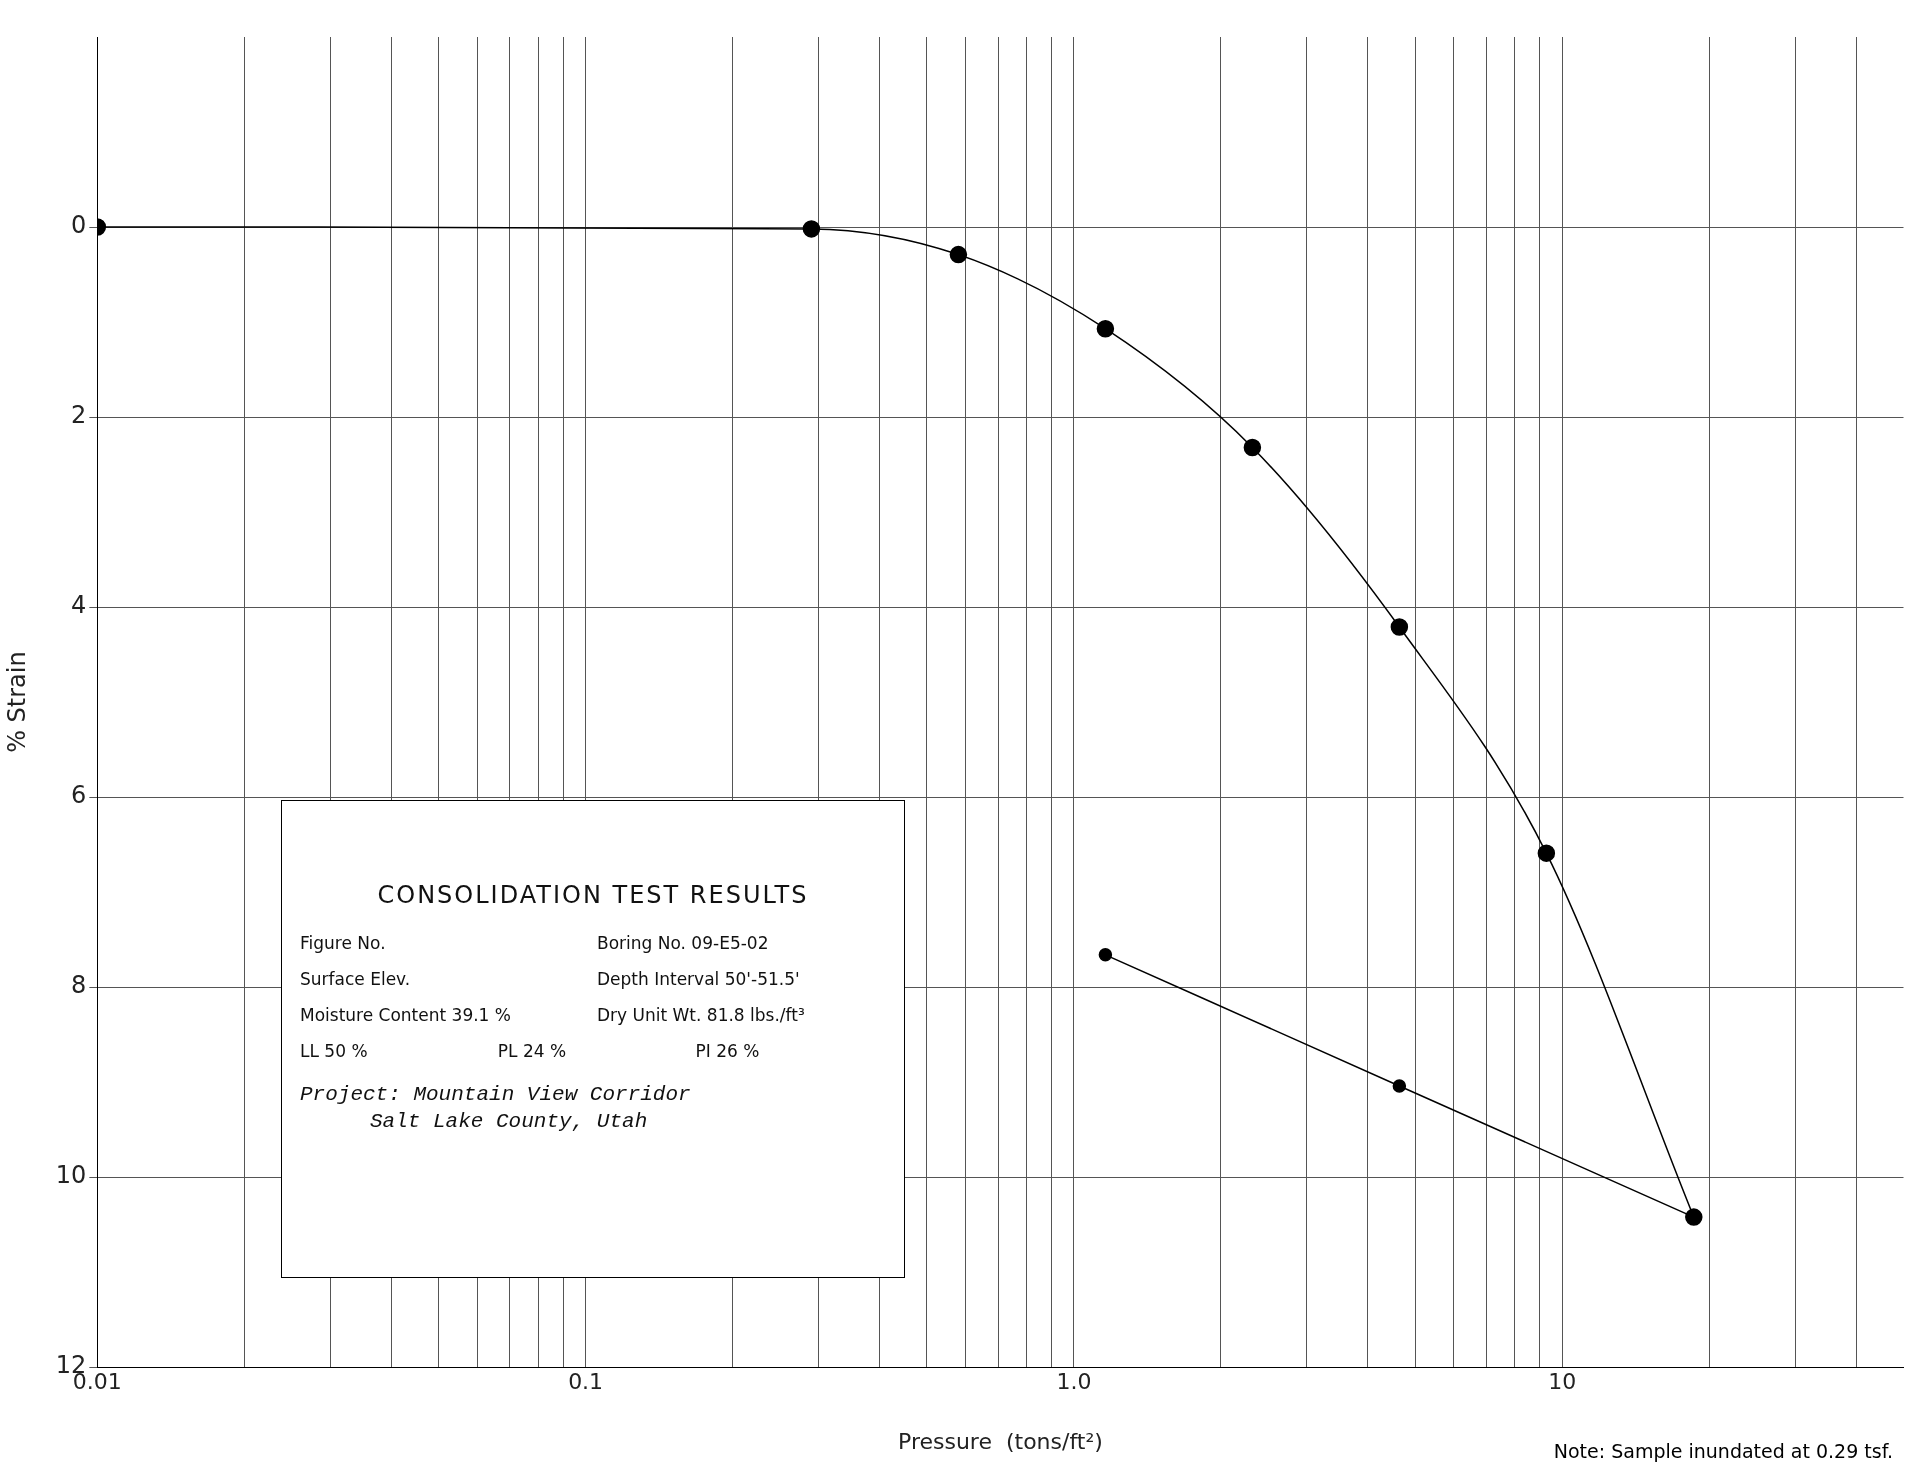 This screenshot has height=1470, width=1913. What do you see at coordinates (334, 1051) in the screenshot?
I see `annotation: LL 50 %` at bounding box center [334, 1051].